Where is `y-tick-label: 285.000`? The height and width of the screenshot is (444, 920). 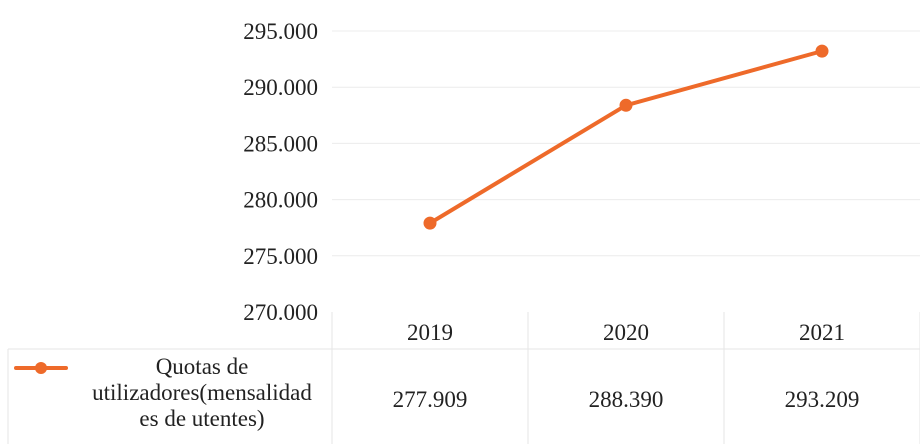 y-tick-label: 285.000 is located at coordinates (280, 143).